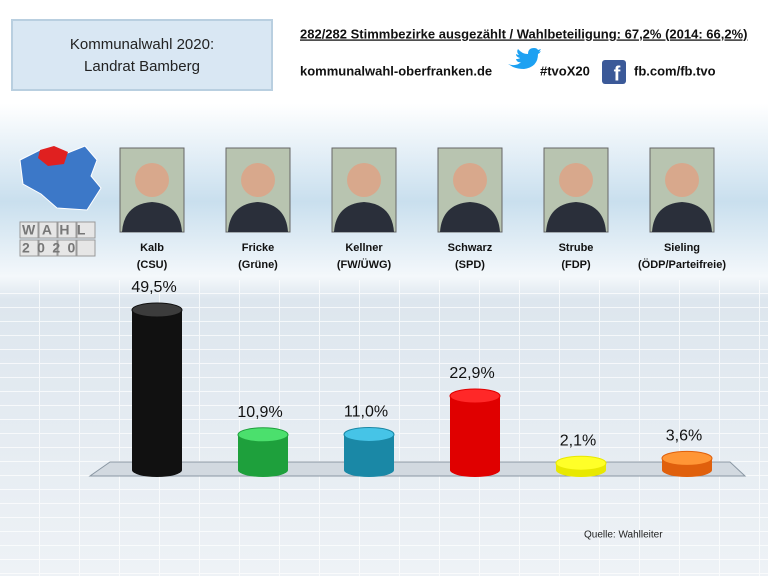 The image size is (768, 576). I want to click on candidate-party: (Grüne), so click(258, 265).